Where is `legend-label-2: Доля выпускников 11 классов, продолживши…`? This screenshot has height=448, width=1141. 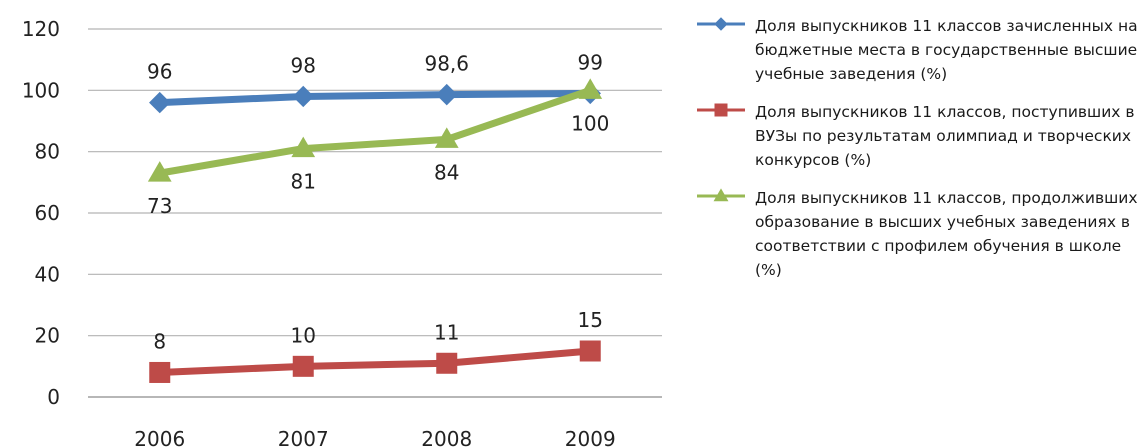
legend-label-2: Доля выпускников 11 классов, продолживши… is located at coordinates (946, 234).